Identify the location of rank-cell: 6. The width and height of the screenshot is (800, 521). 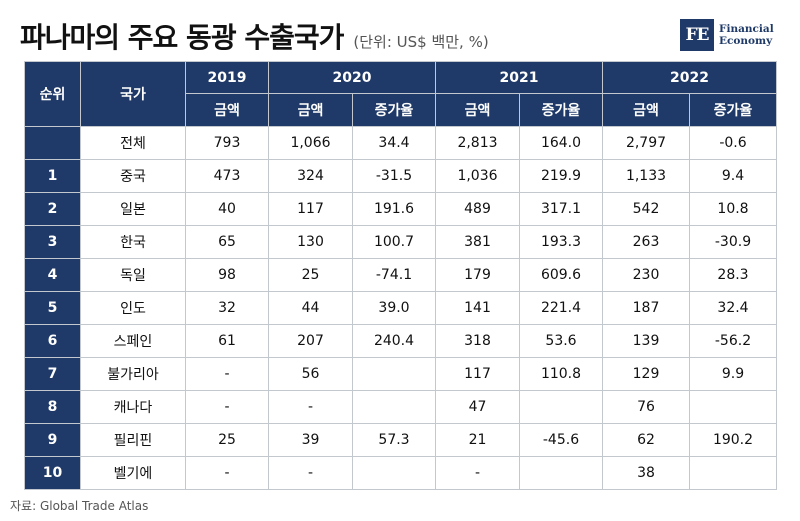
(52, 341).